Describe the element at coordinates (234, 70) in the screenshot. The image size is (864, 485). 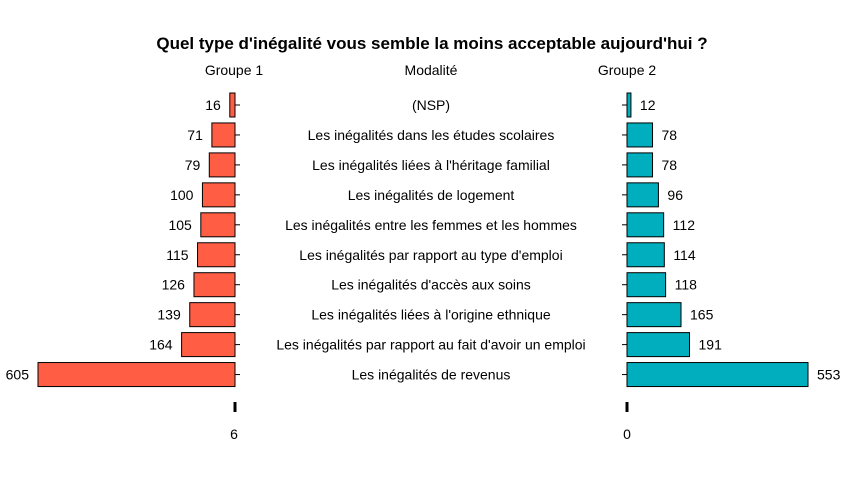
I see `header-groupe-1: Groupe 1` at that location.